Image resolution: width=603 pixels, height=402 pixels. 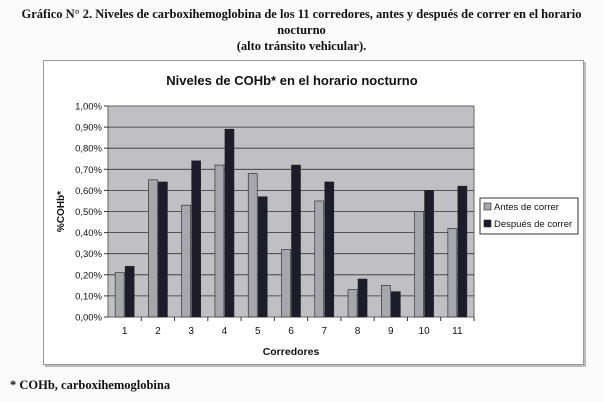 What do you see at coordinates (88, 212) in the screenshot?
I see `y-tick-label: 0,50%` at bounding box center [88, 212].